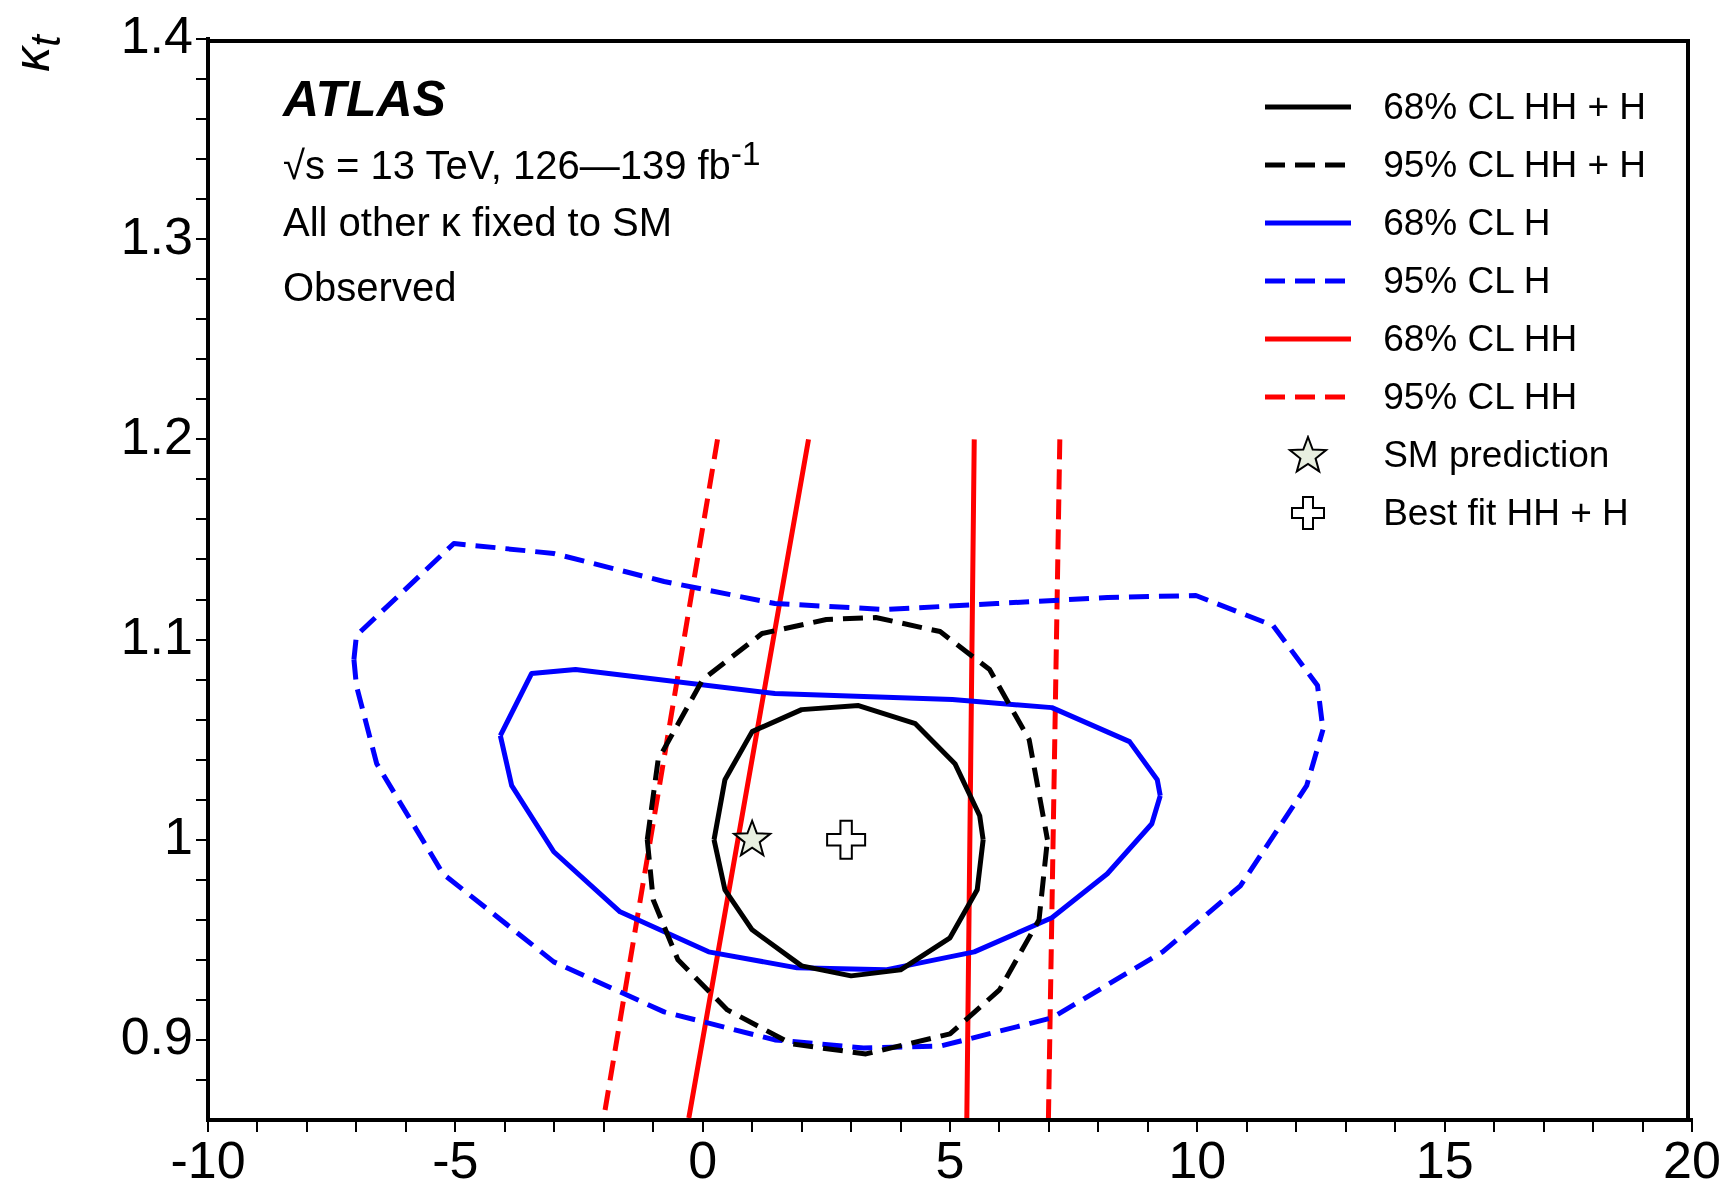 This screenshot has height=1187, width=1736. What do you see at coordinates (370, 287) in the screenshot?
I see `annotation: Observed` at bounding box center [370, 287].